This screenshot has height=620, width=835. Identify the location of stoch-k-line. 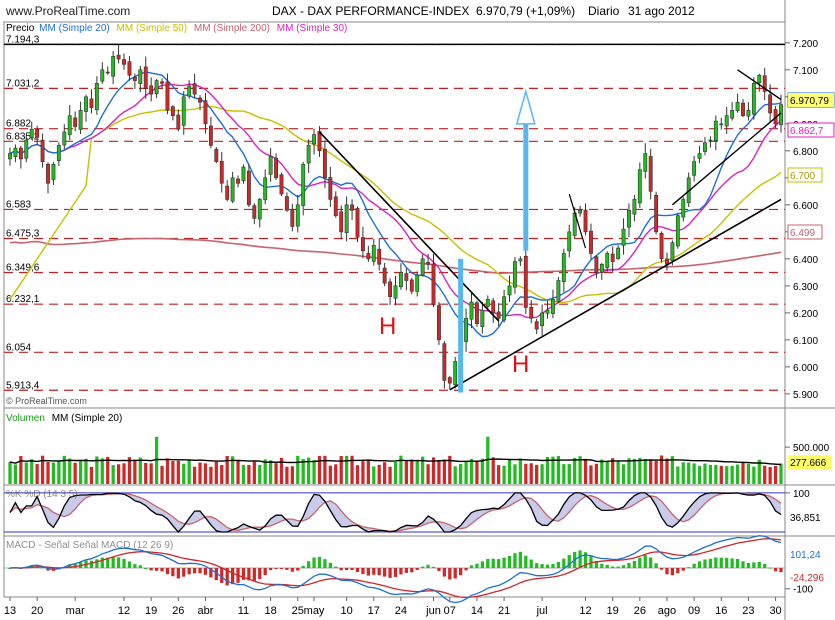
(395, 512).